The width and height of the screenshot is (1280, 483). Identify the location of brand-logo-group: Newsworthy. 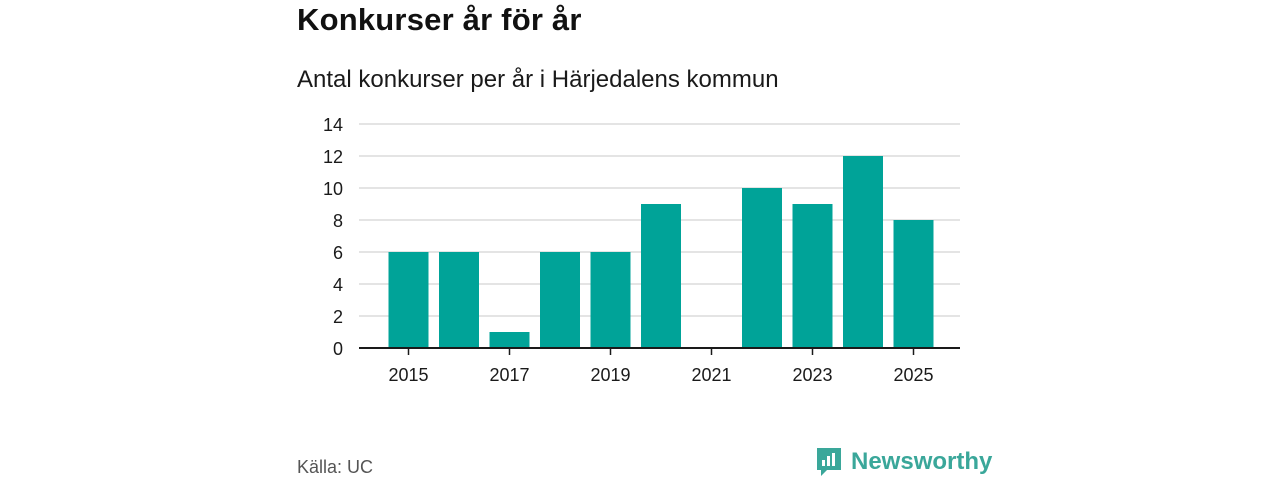
(903, 462).